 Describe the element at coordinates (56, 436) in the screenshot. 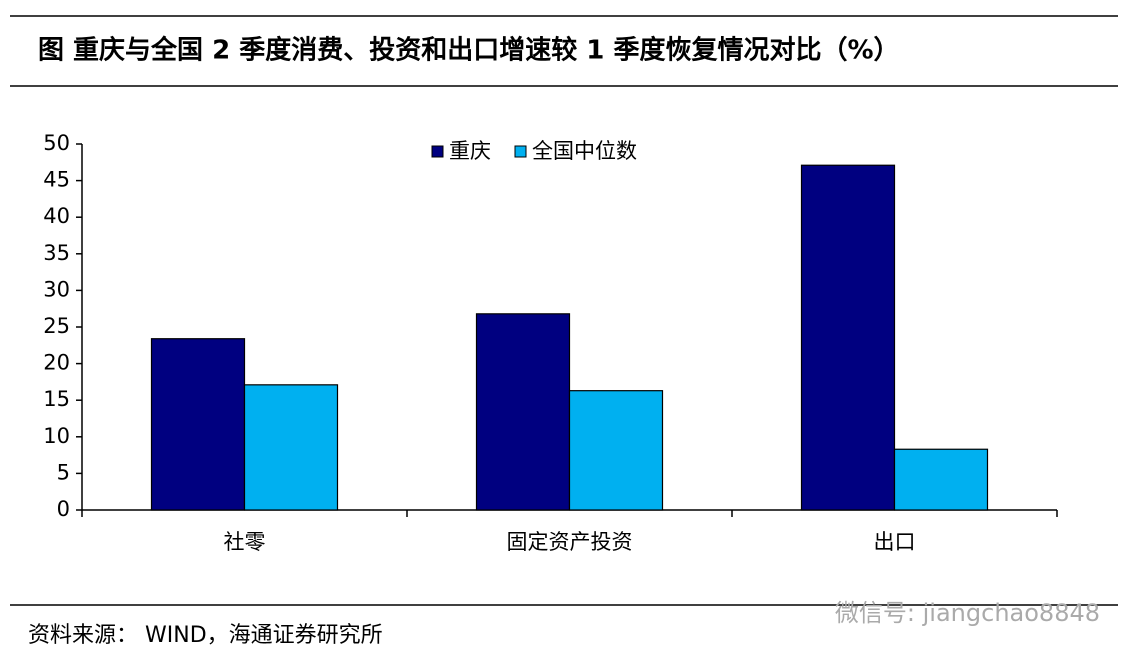

I see `y-tick-label: 10` at that location.